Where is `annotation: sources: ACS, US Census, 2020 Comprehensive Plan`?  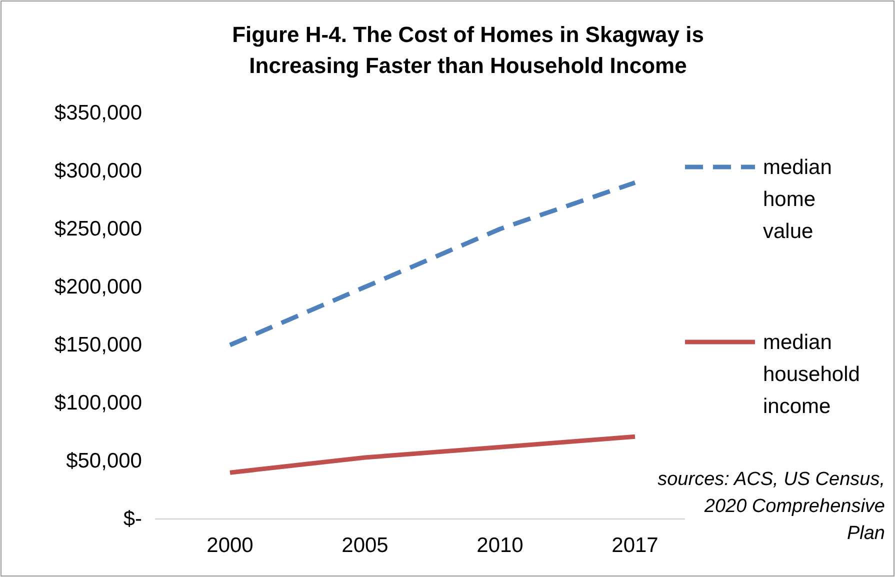 annotation: sources: ACS, US Census, 2020 Comprehensive Plan is located at coordinates (771, 506).